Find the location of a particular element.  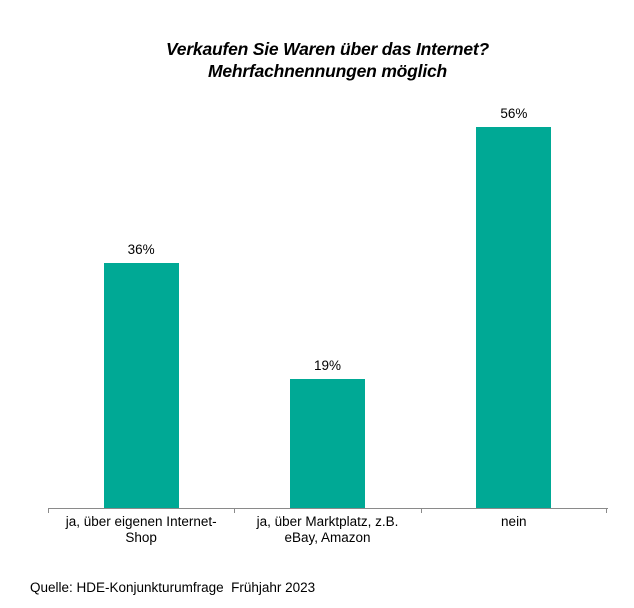

category-label-2: ja, über Marktplatz, z.B. eBay, Amazon is located at coordinates (327, 529).